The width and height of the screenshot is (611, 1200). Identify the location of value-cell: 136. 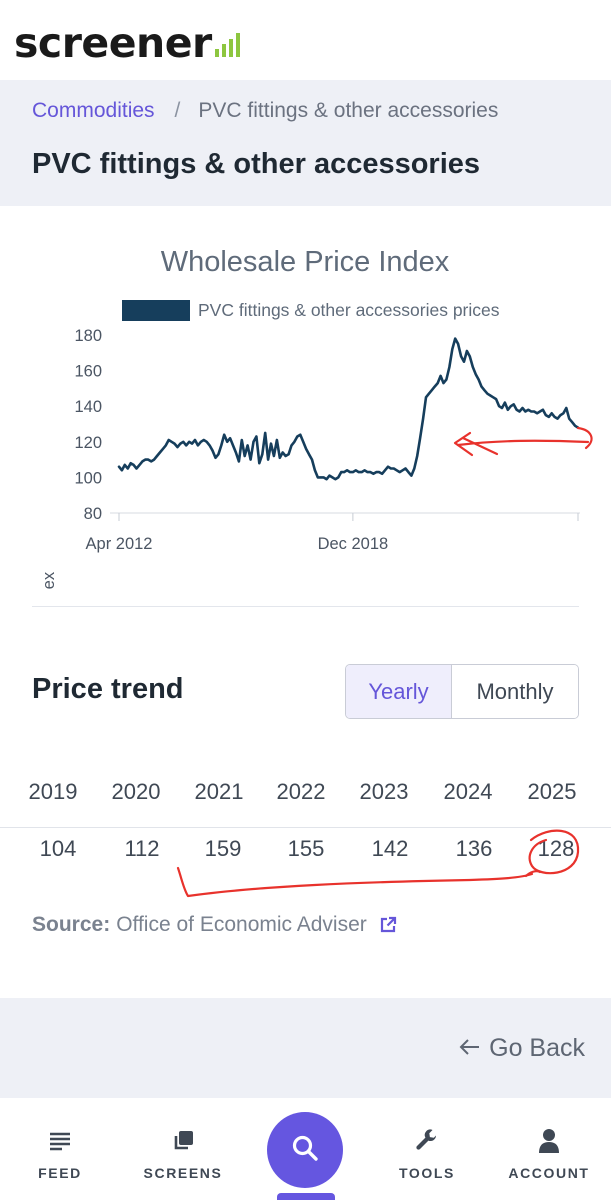
(474, 848).